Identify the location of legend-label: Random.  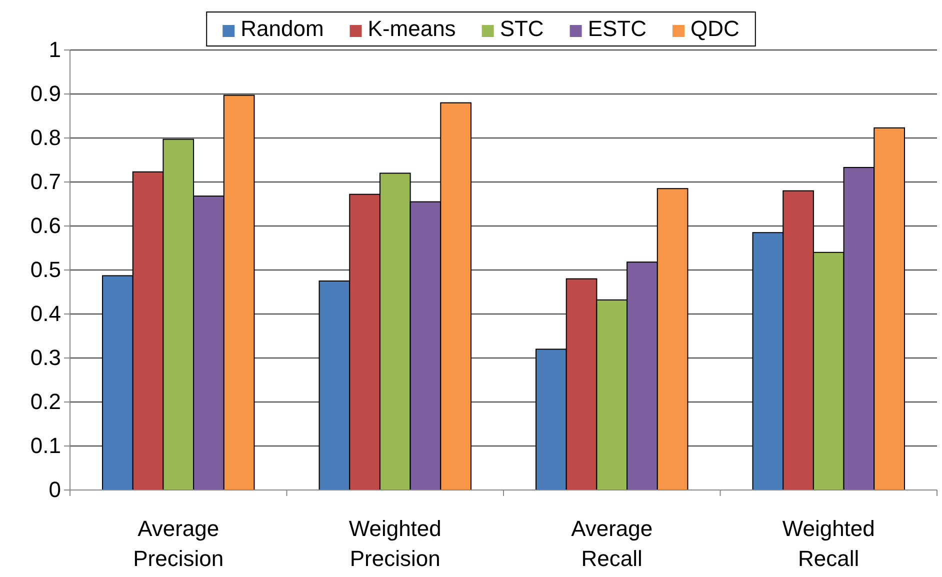
(282, 28).